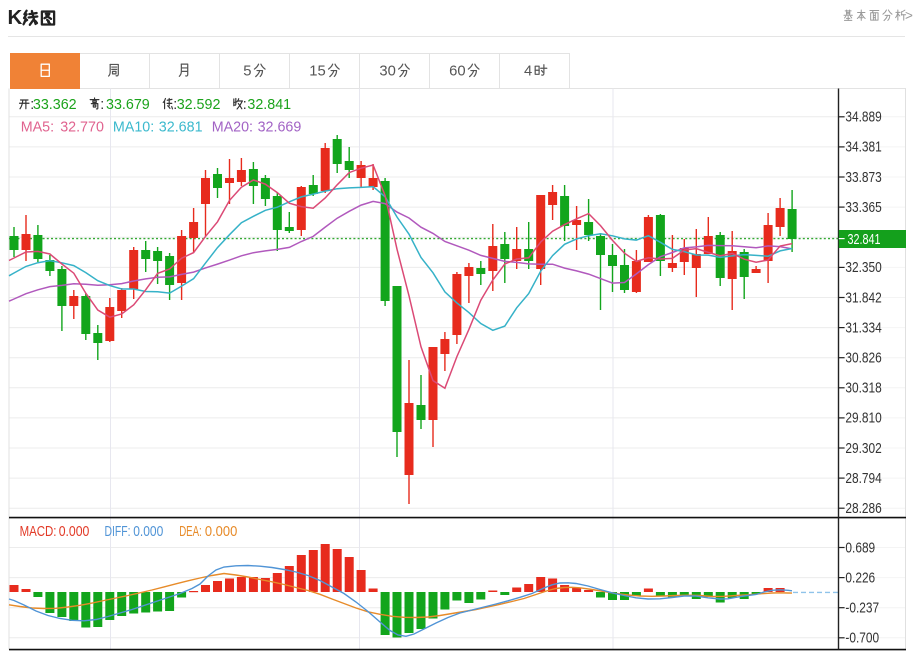  Describe the element at coordinates (863, 359) in the screenshot. I see `svg-text: 30.826` at that location.